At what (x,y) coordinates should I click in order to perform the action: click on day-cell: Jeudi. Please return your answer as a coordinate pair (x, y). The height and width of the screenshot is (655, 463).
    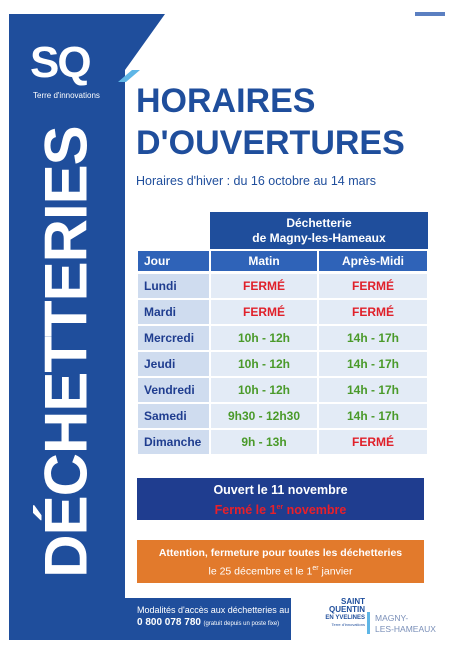
    Looking at the image, I should click on (173, 364).